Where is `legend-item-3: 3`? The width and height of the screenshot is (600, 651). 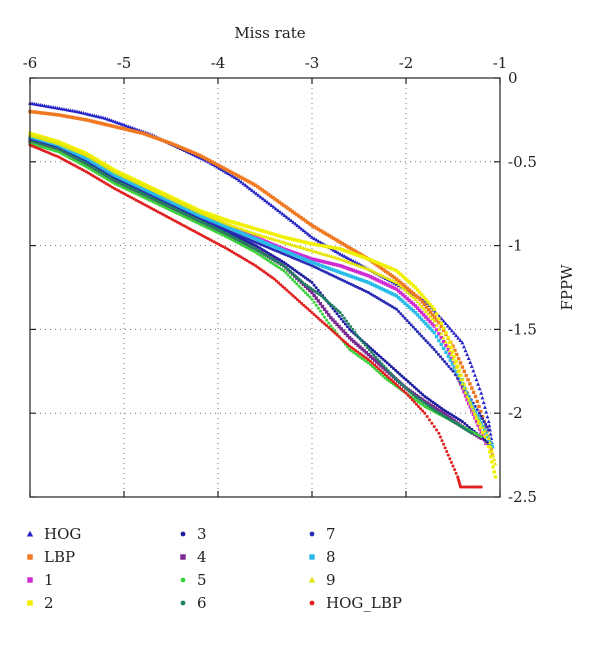 legend-item-3: 3 is located at coordinates (193, 534).